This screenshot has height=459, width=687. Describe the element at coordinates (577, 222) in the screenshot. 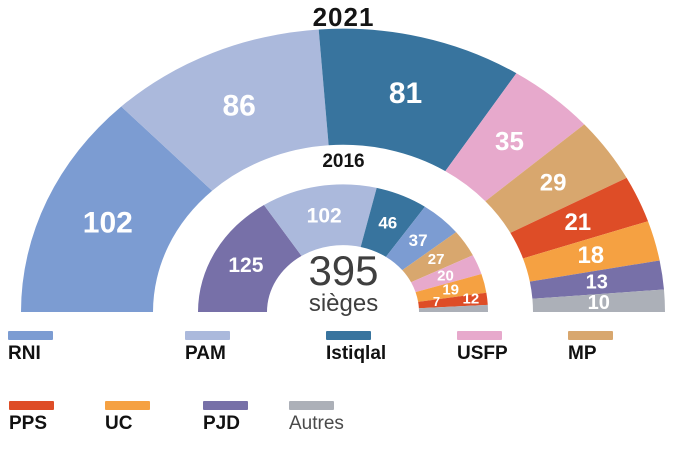

I see `segment-label-2021-pps: 21` at that location.